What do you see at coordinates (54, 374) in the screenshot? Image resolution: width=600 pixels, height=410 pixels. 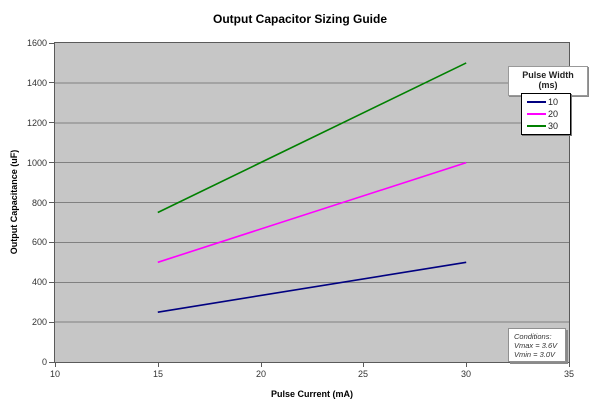 I see `x-tick-label: 10` at bounding box center [54, 374].